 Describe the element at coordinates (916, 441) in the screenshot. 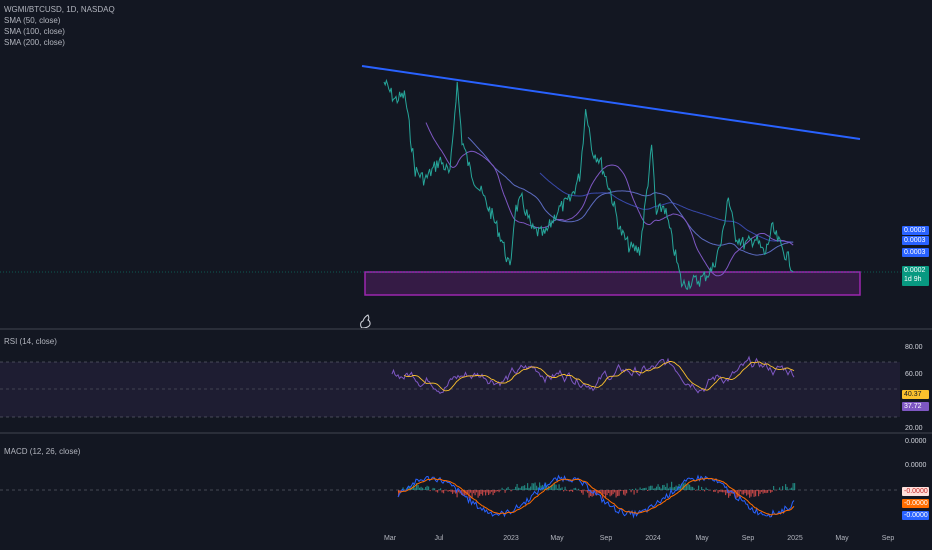

I see `macd-level-top: 0.0000` at that location.